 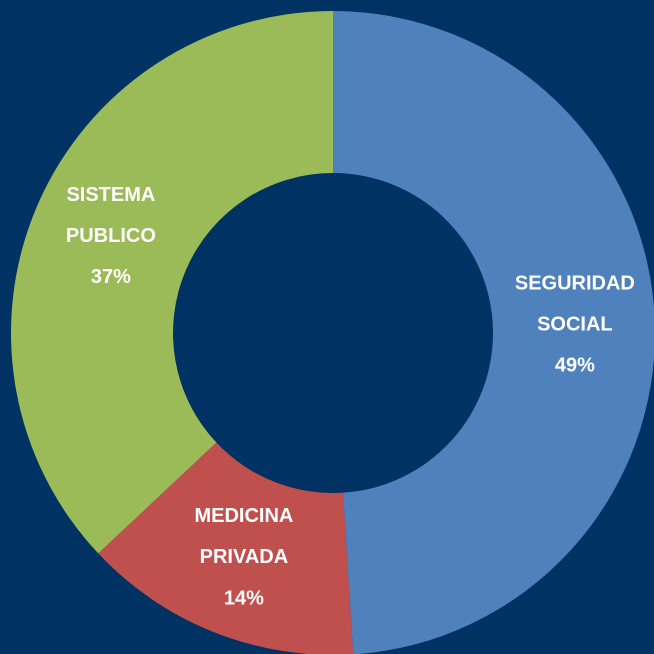 I want to click on slice-value-label: 49%, so click(x=575, y=366).